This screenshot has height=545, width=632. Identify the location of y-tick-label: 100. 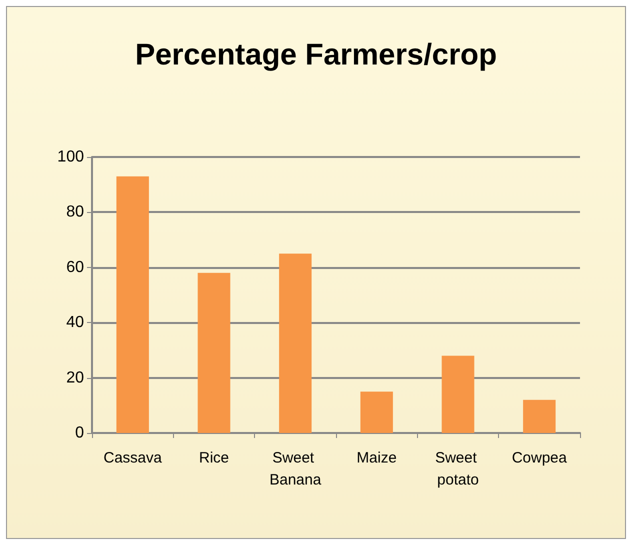
(70, 157).